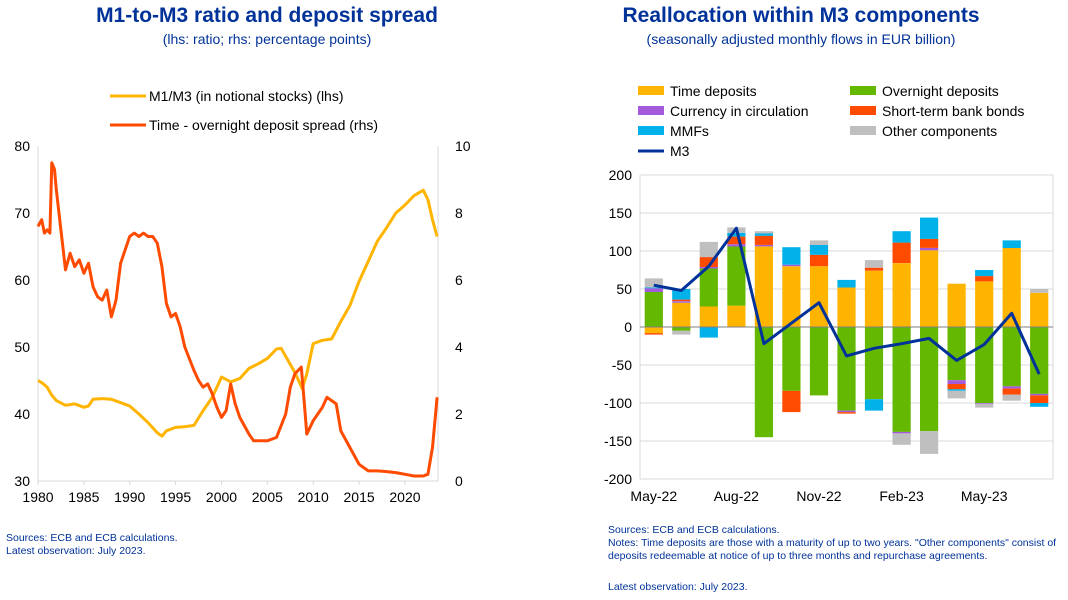 Image resolution: width=1068 pixels, height=600 pixels. What do you see at coordinates (459, 414) in the screenshot?
I see `y-right-tick-label: 2` at bounding box center [459, 414].